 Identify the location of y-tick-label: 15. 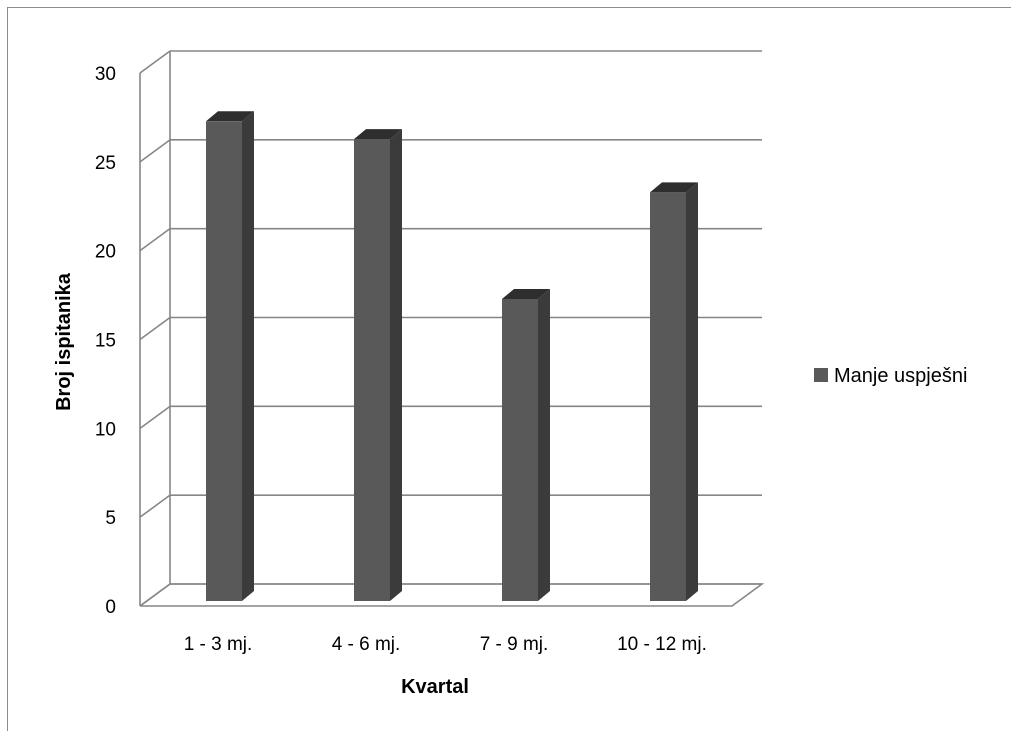
(105, 341).